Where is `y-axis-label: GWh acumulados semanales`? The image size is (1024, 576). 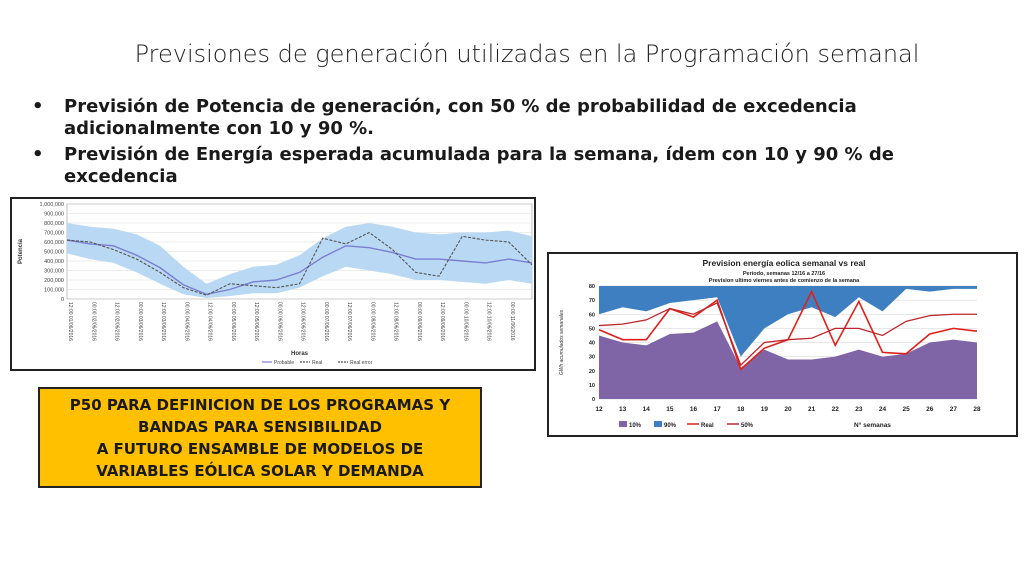
y-axis-label: GWh acumulados semanales is located at coordinates (562, 342).